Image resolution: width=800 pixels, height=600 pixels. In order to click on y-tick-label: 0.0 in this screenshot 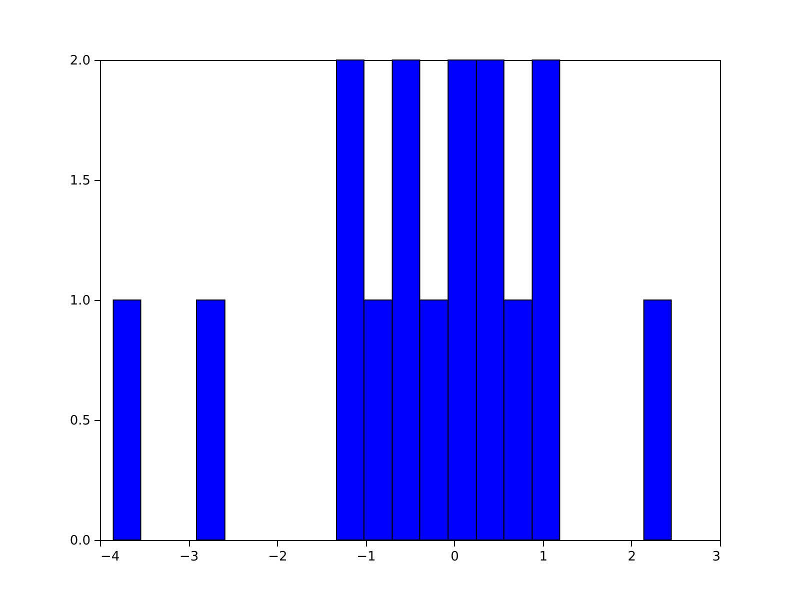, I will do `click(80, 541)`.